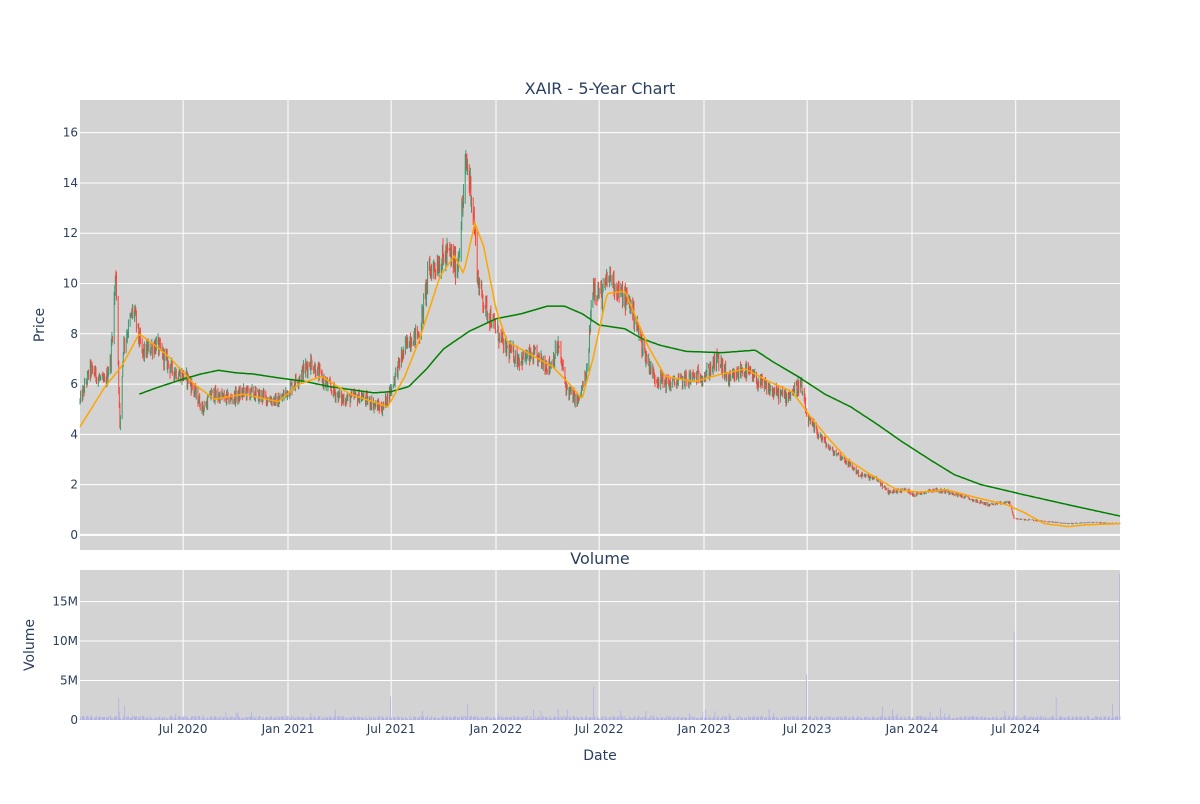 The width and height of the screenshot is (1200, 804). What do you see at coordinates (74, 334) in the screenshot?
I see `price-y-tick-label: 8` at bounding box center [74, 334].